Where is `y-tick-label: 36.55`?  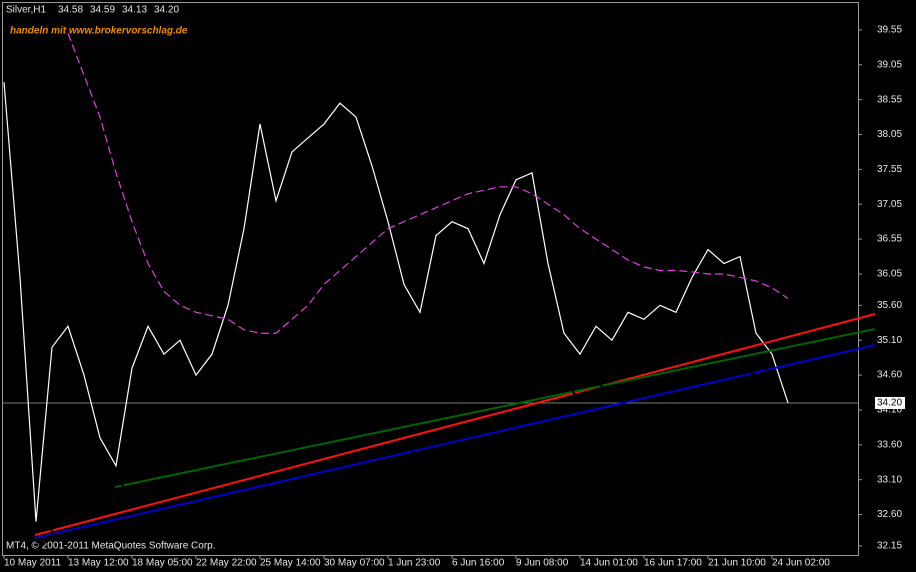 y-tick-label: 36.55 is located at coordinates (889, 239).